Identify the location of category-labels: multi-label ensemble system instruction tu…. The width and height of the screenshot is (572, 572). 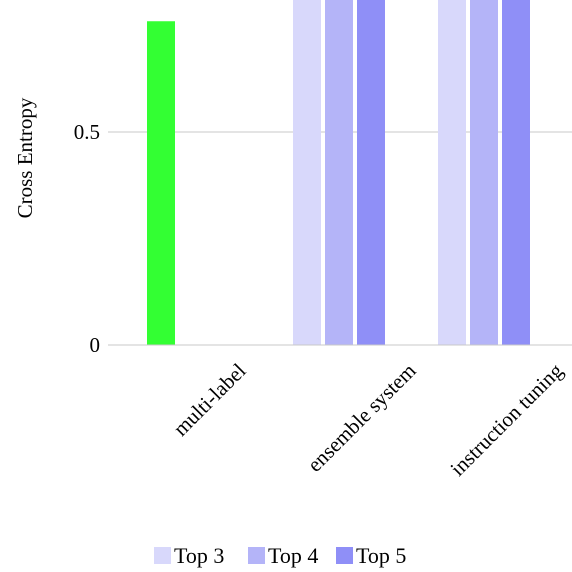
(367, 419).